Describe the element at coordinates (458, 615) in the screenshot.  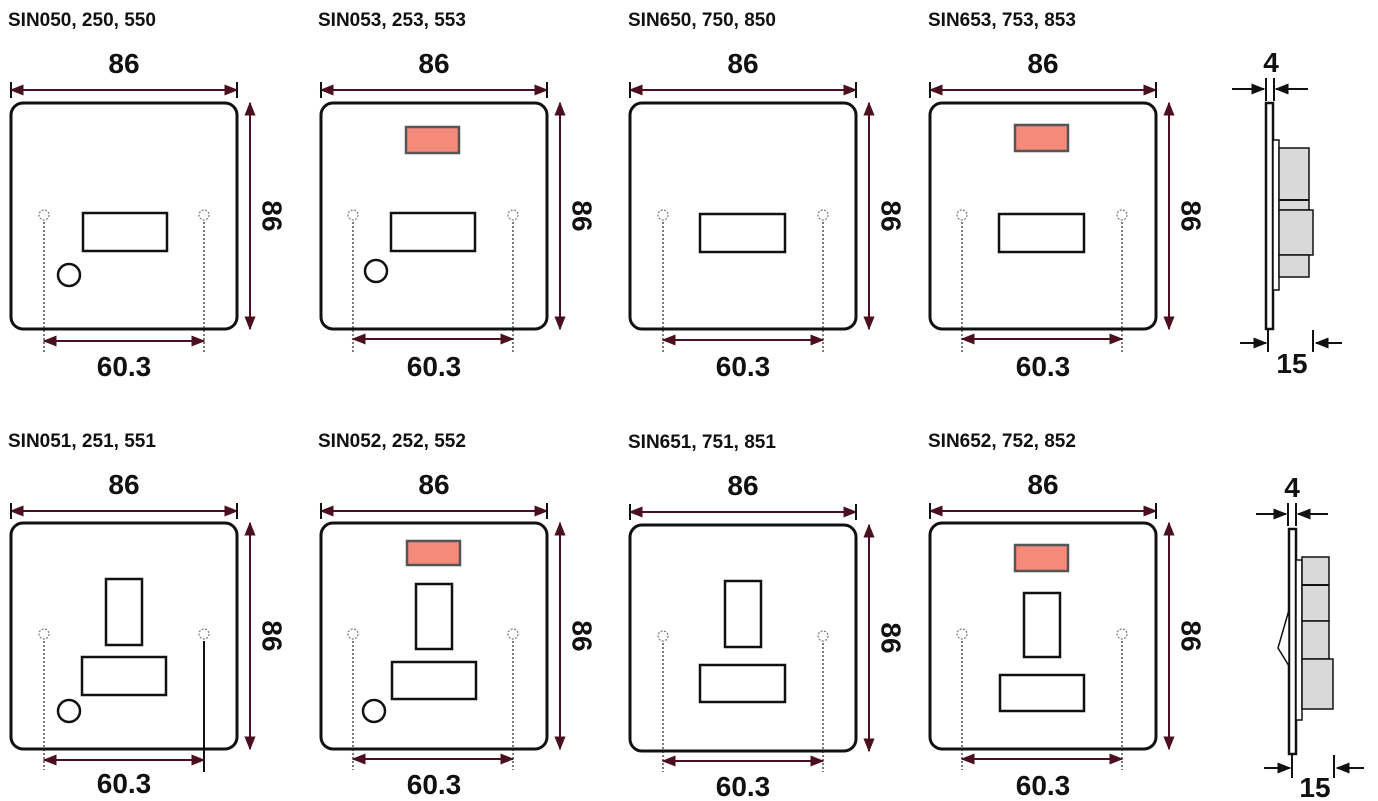
I see `panel-sin052: SIN052, 252, 552 86 86 60.3` at that location.